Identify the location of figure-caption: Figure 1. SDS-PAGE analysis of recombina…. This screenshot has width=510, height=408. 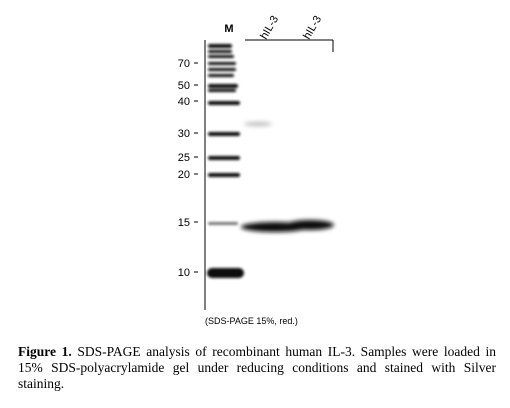
(257, 368).